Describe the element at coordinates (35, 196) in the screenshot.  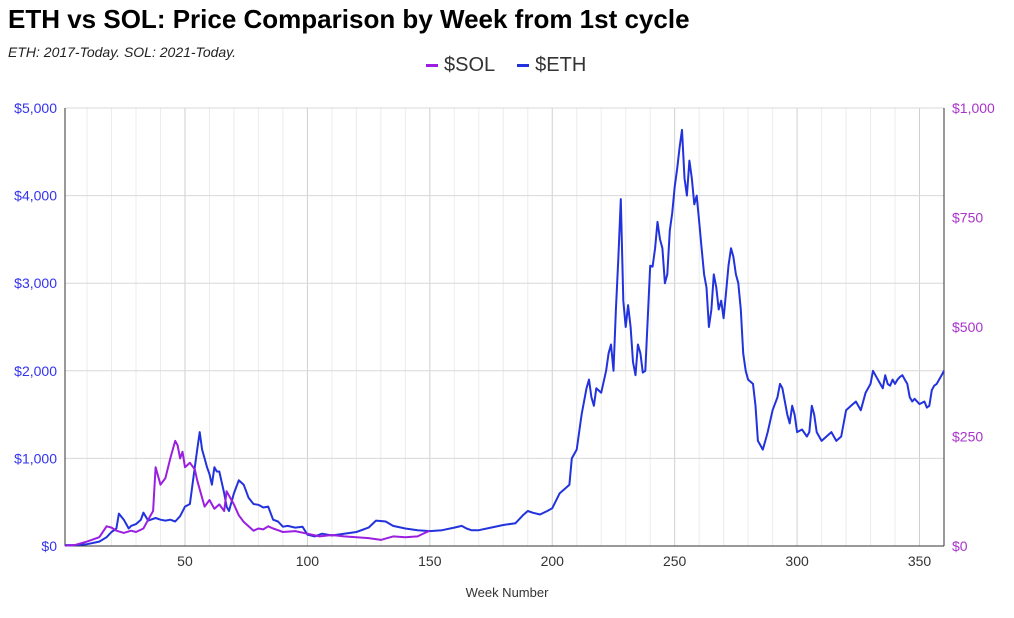
I see `y-left-tick-label: $4,000` at that location.